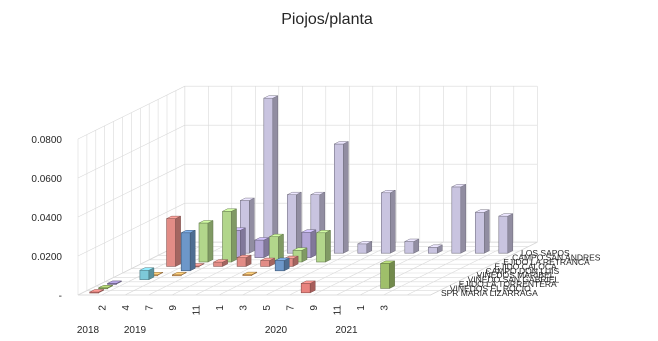 The height and width of the screenshot is (341, 658). What do you see at coordinates (276, 330) in the screenshot?
I see `year-label: 2020` at bounding box center [276, 330].